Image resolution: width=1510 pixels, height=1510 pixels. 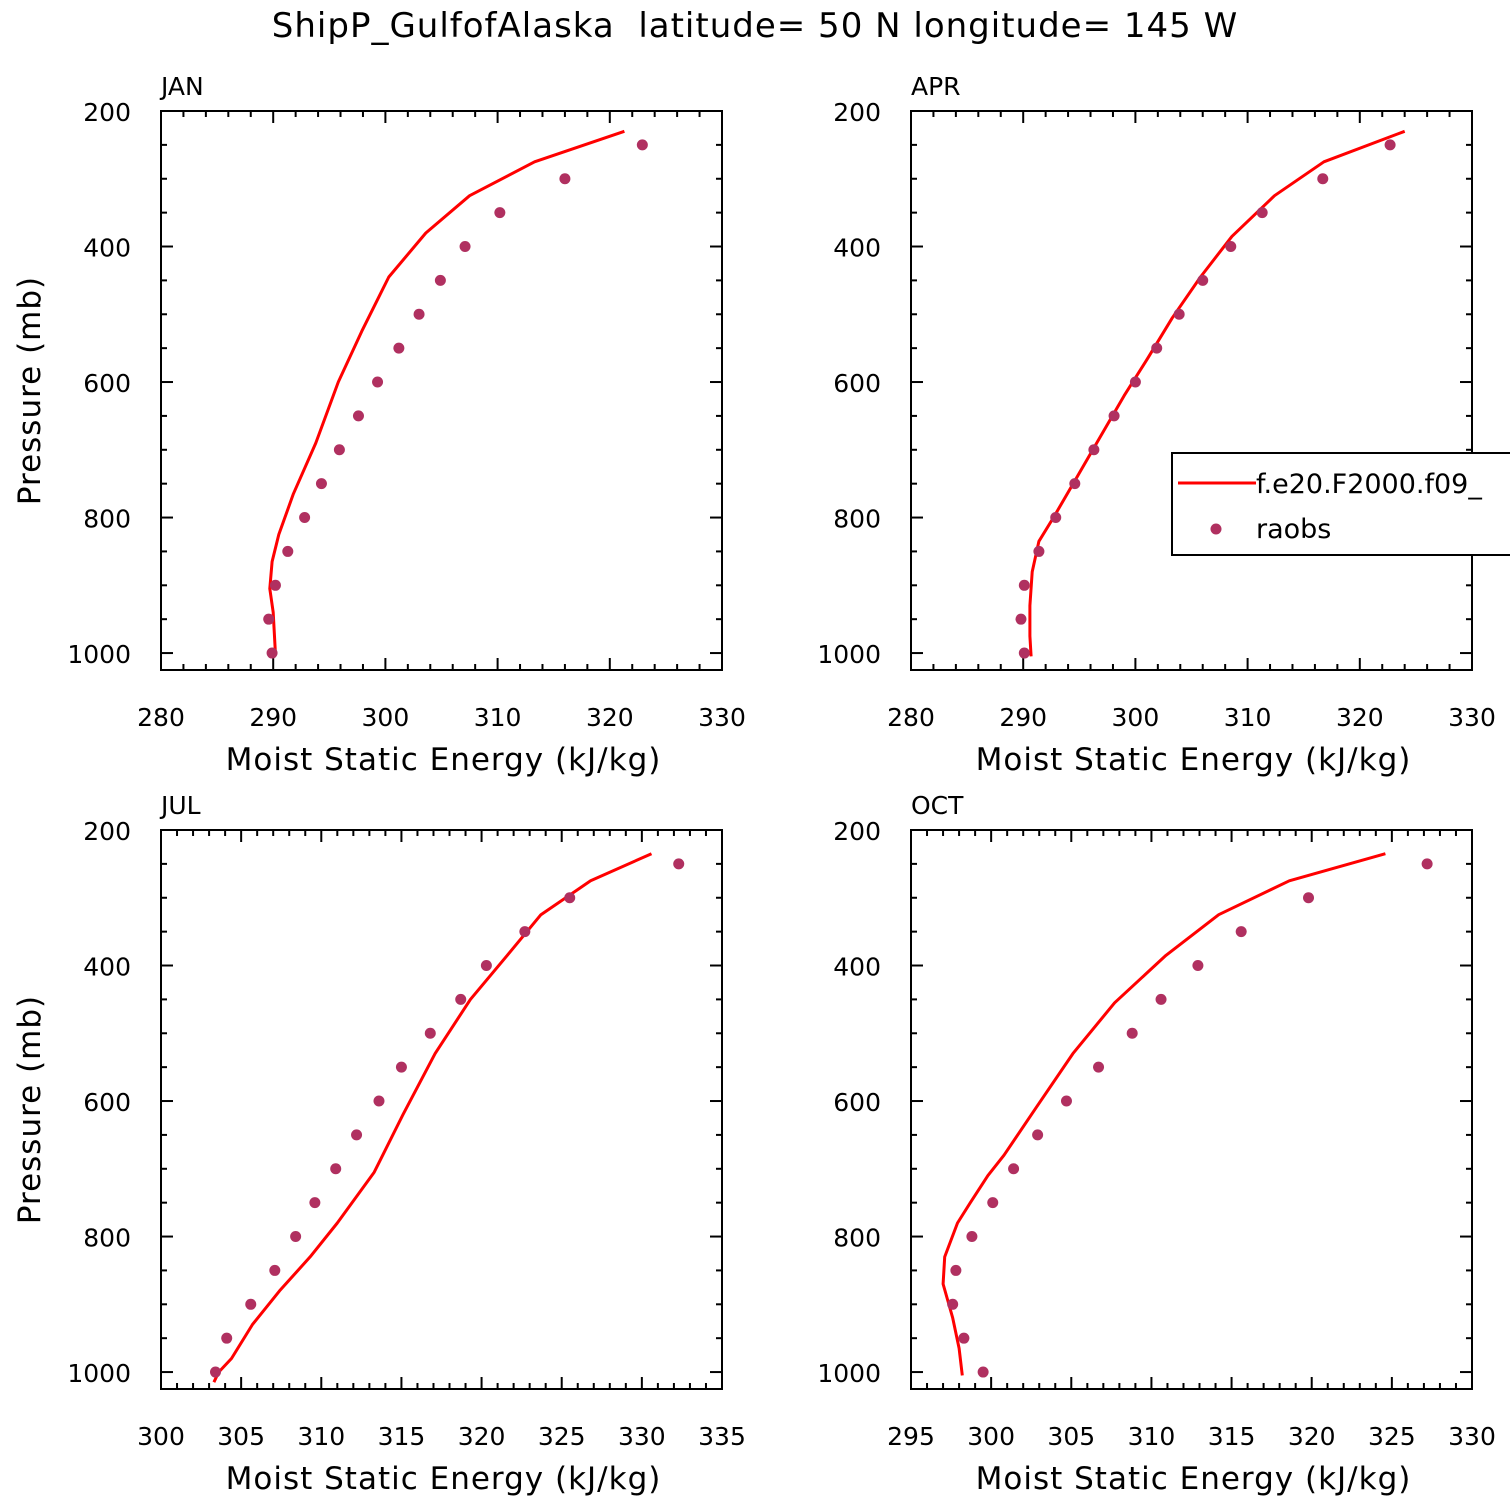 I want to click on x-tick-label: 335, so click(x=722, y=1436).